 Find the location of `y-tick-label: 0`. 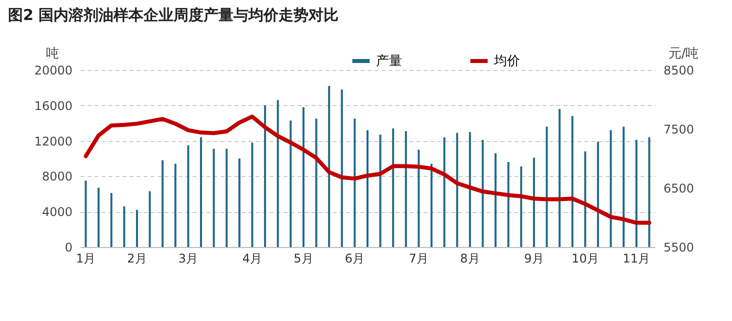

y-tick-label: 0 is located at coordinates (68, 247).